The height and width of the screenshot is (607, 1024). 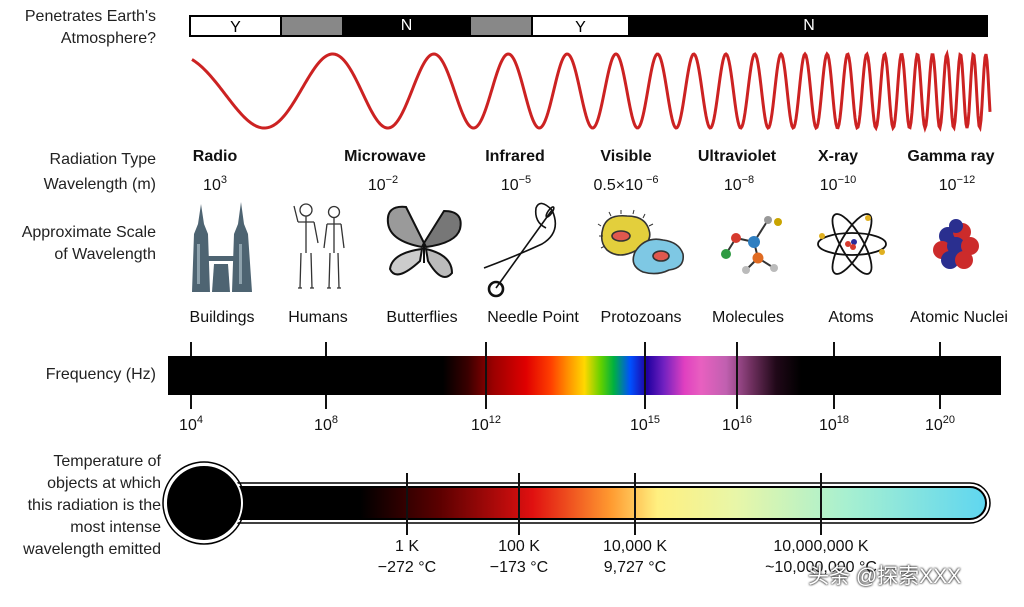 I want to click on thermometer, so click(x=576, y=503).